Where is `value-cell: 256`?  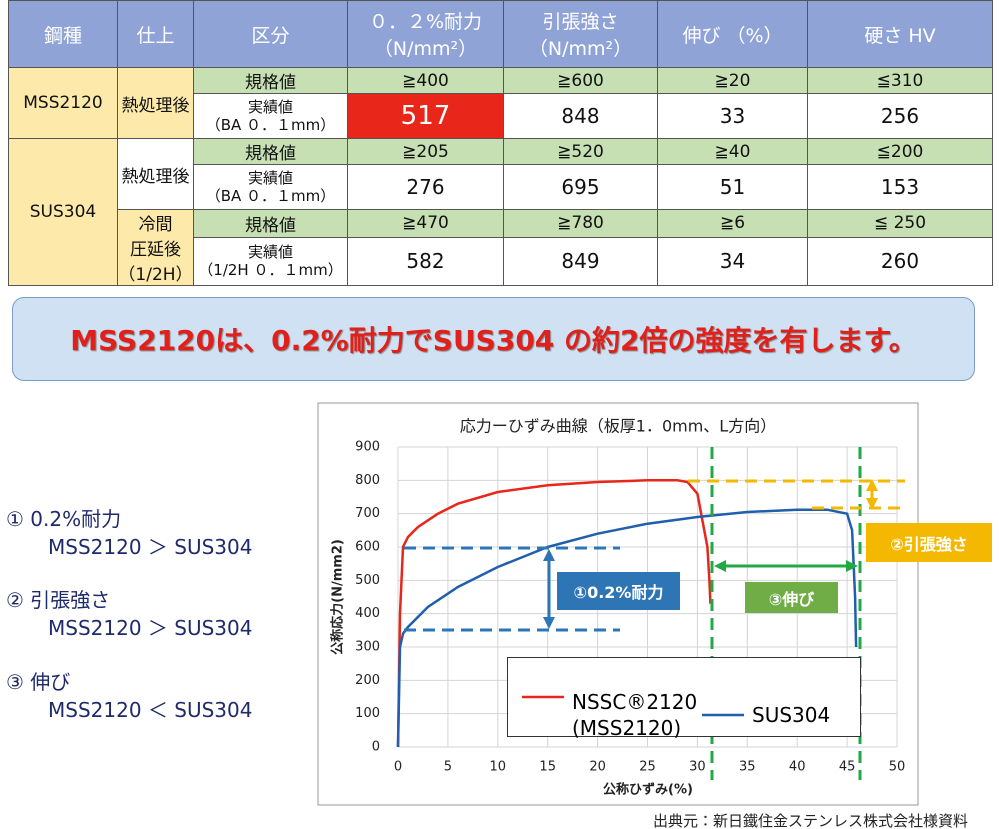
value-cell: 256 is located at coordinates (900, 116).